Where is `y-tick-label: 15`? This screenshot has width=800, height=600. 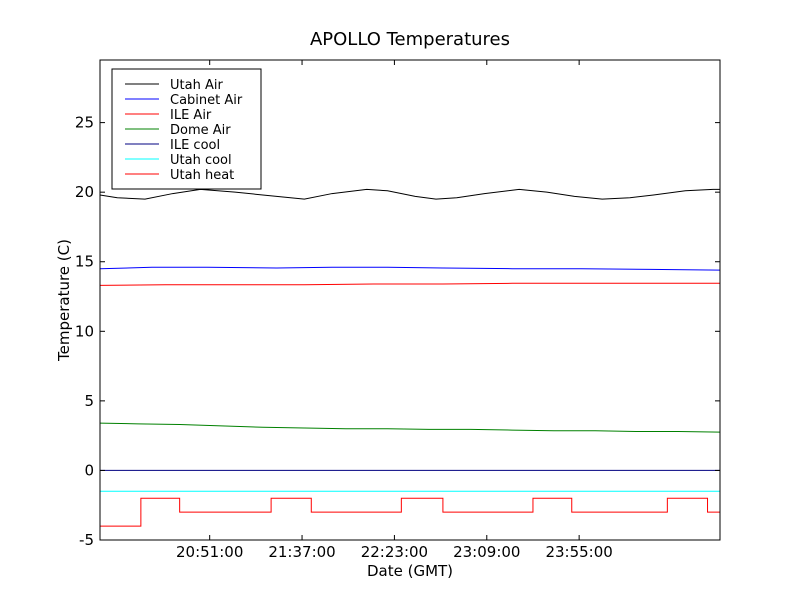
y-tick-label: 15 is located at coordinates (84, 262).